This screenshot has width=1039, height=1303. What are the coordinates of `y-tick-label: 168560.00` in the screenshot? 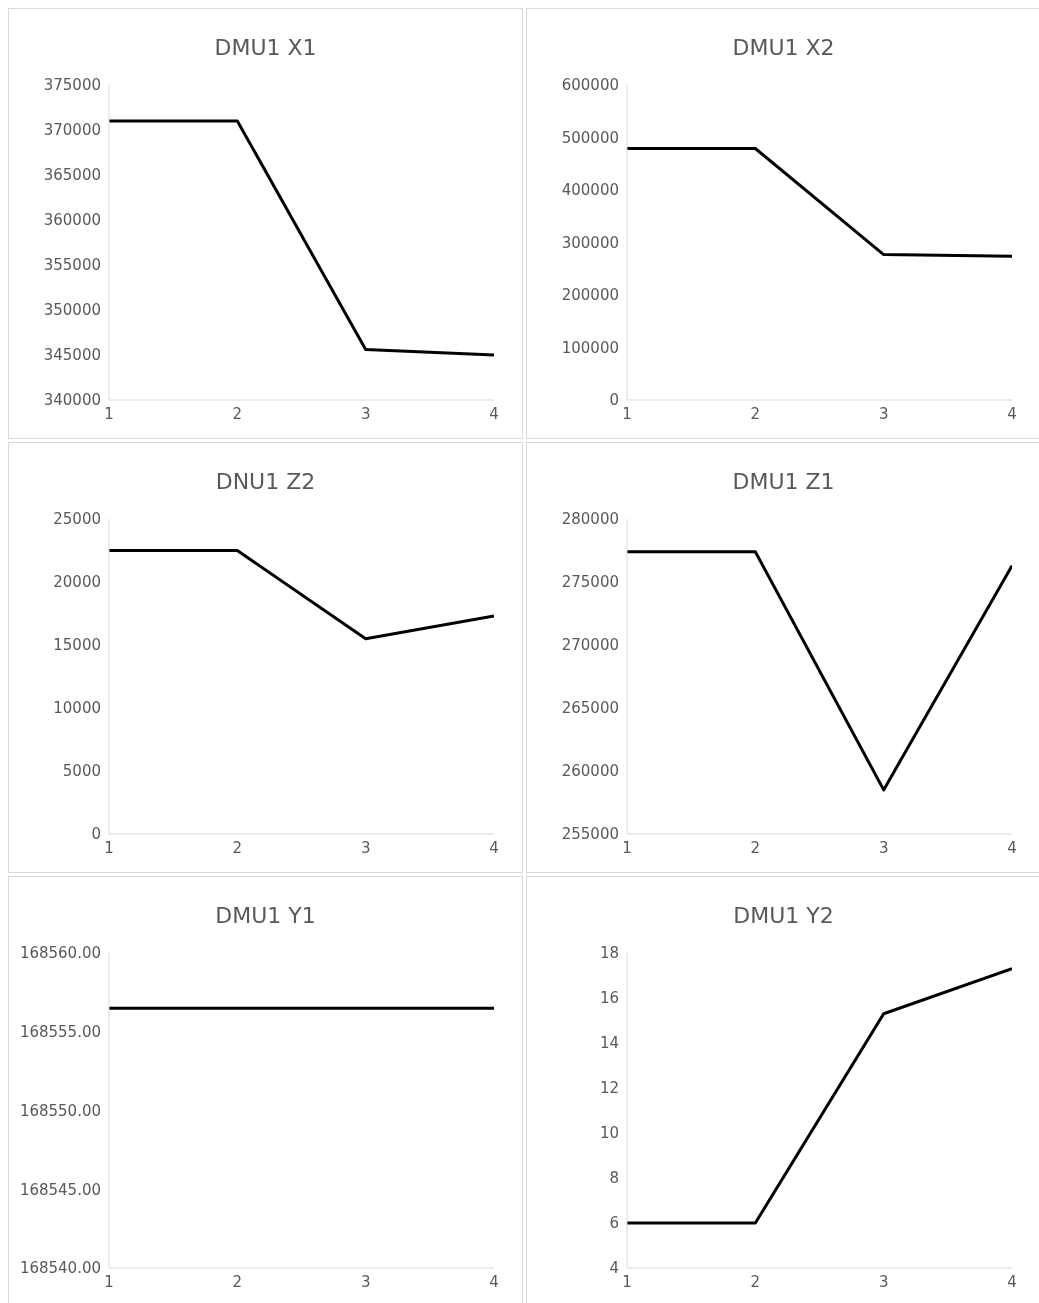 It's located at (60, 953).